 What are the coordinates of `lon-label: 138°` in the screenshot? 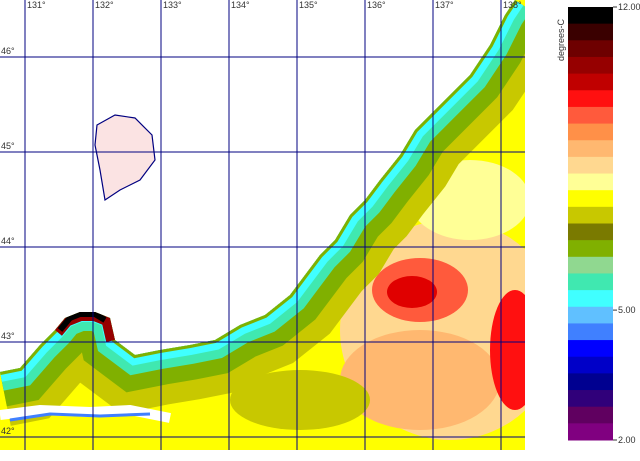 It's located at (512, 5).